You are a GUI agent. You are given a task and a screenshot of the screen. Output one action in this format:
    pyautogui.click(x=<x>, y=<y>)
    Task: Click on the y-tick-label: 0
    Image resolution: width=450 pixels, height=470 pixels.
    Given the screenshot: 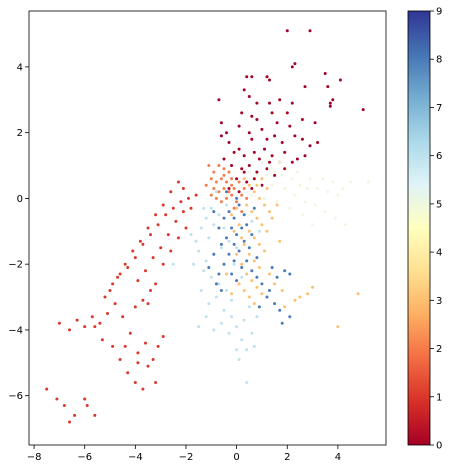 What is the action you would take?
    pyautogui.click(x=20, y=199)
    